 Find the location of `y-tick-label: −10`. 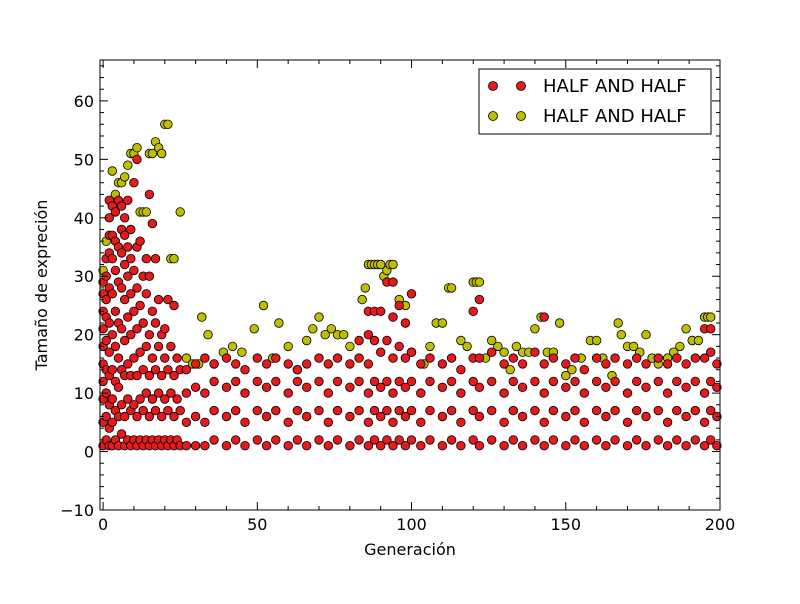

y-tick-label: −10 is located at coordinates (77, 510).